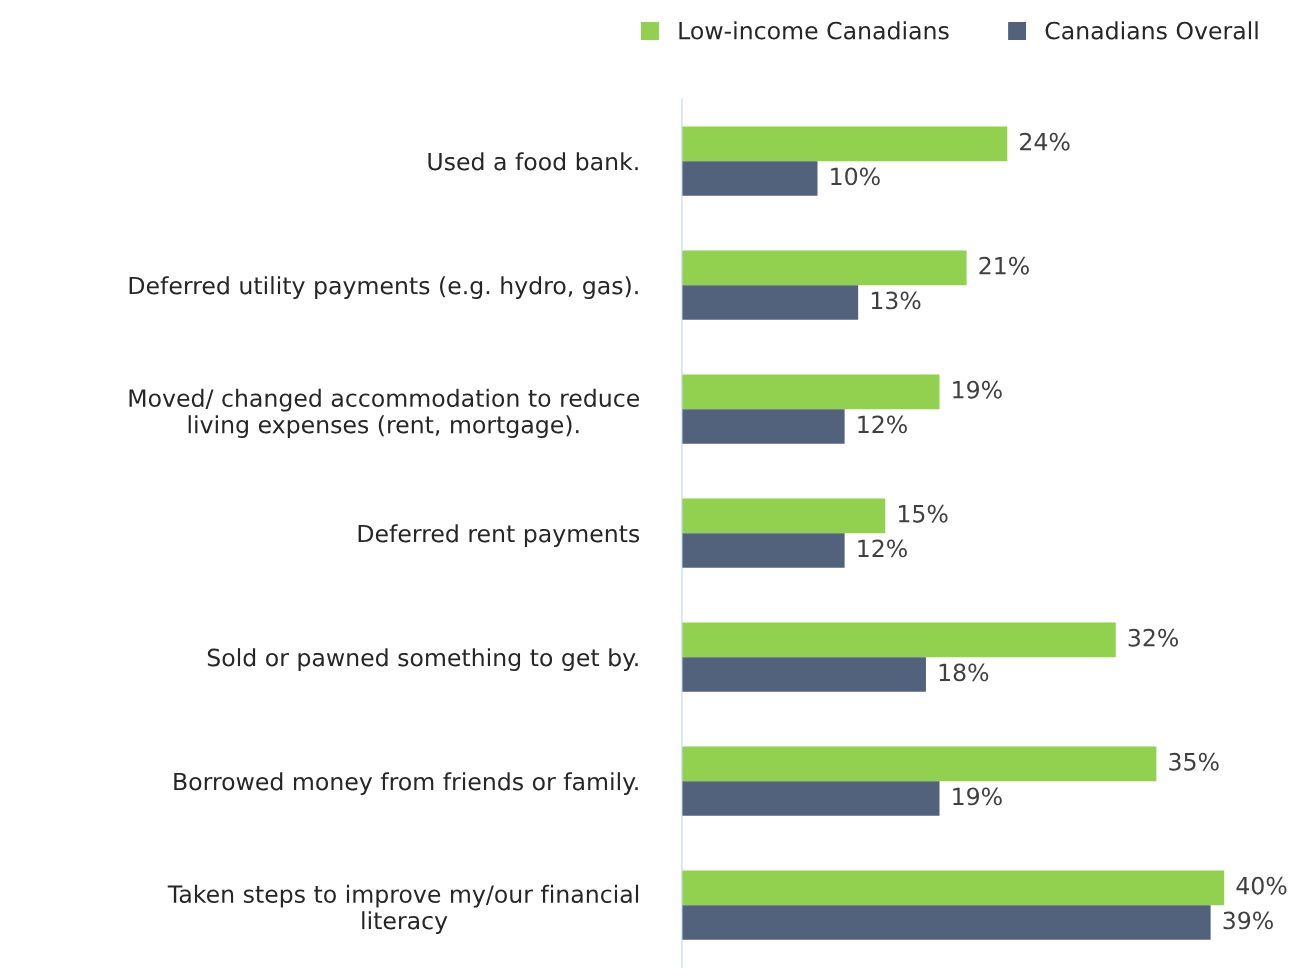 The height and width of the screenshot is (972, 1294). What do you see at coordinates (855, 176) in the screenshot?
I see `data-label: 10%` at bounding box center [855, 176].